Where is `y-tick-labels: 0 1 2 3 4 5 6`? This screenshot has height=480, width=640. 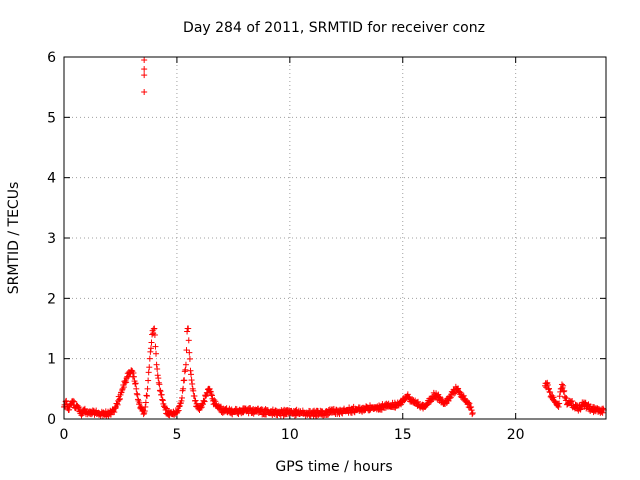 y-tick-labels: 0 1 2 3 4 5 6 is located at coordinates (51, 239).